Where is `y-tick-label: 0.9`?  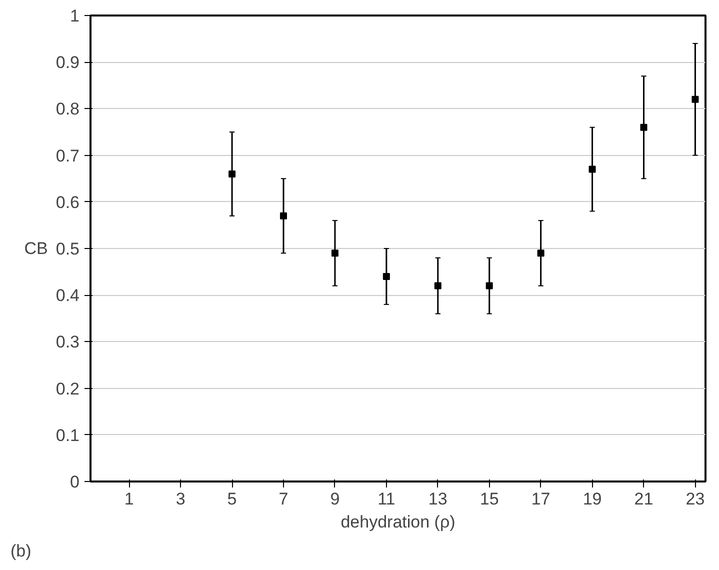
y-tick-label: 0.9 is located at coordinates (68, 62).